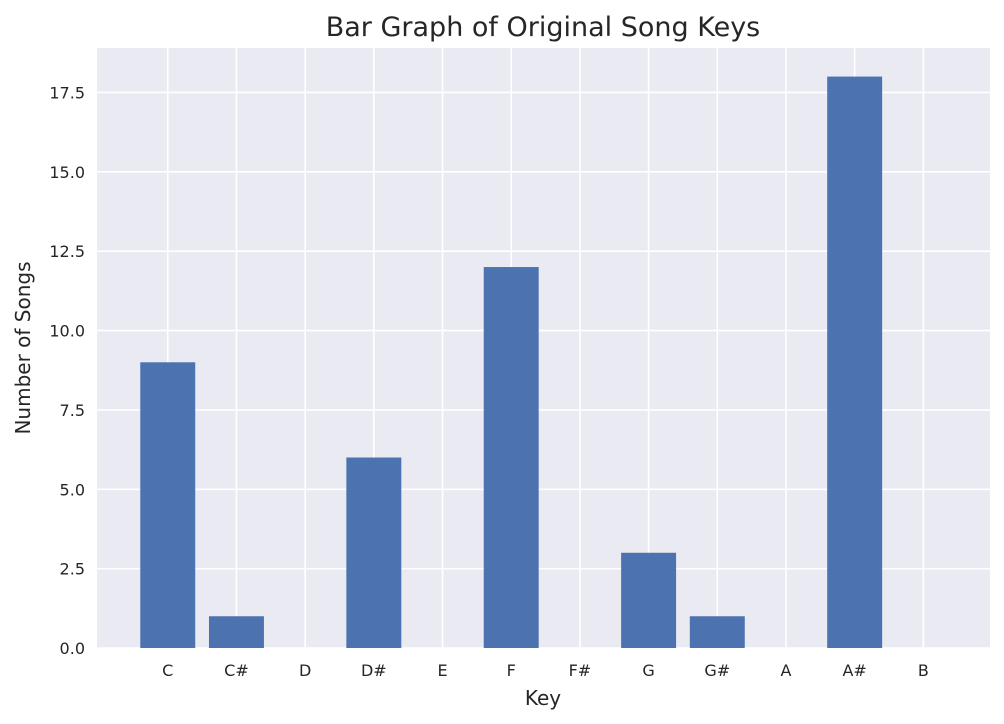 Image resolution: width=1004 pixels, height=724 pixels. What do you see at coordinates (786, 670) in the screenshot?
I see `x-tick-label: A` at bounding box center [786, 670].